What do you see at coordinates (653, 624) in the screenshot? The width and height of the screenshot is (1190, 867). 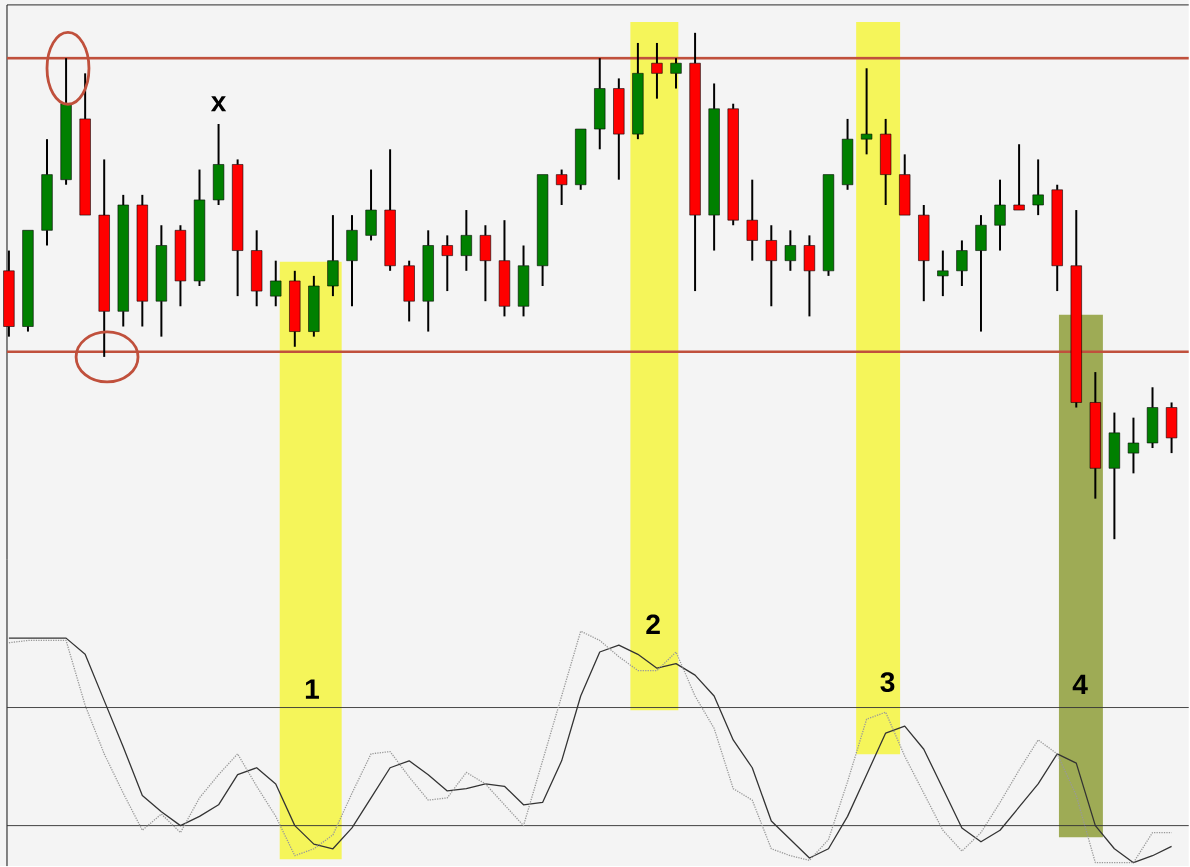 I see `annotation: 2` at bounding box center [653, 624].